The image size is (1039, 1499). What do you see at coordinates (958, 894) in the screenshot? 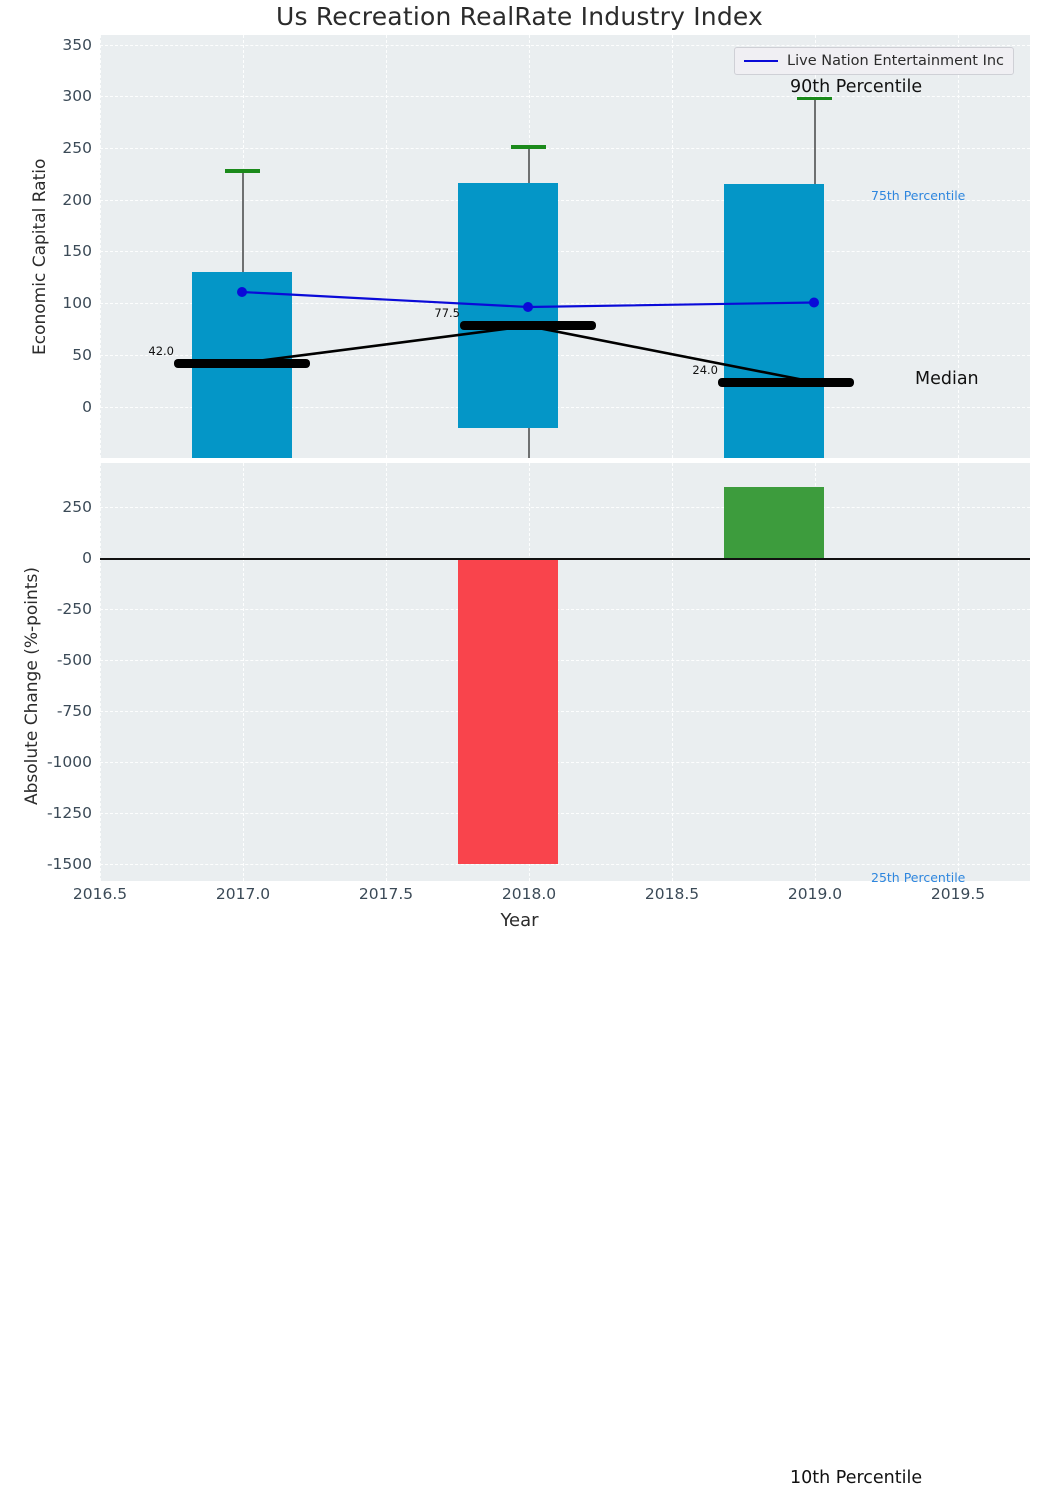
I see `xtick-2019-5: 2019.5` at bounding box center [958, 894].